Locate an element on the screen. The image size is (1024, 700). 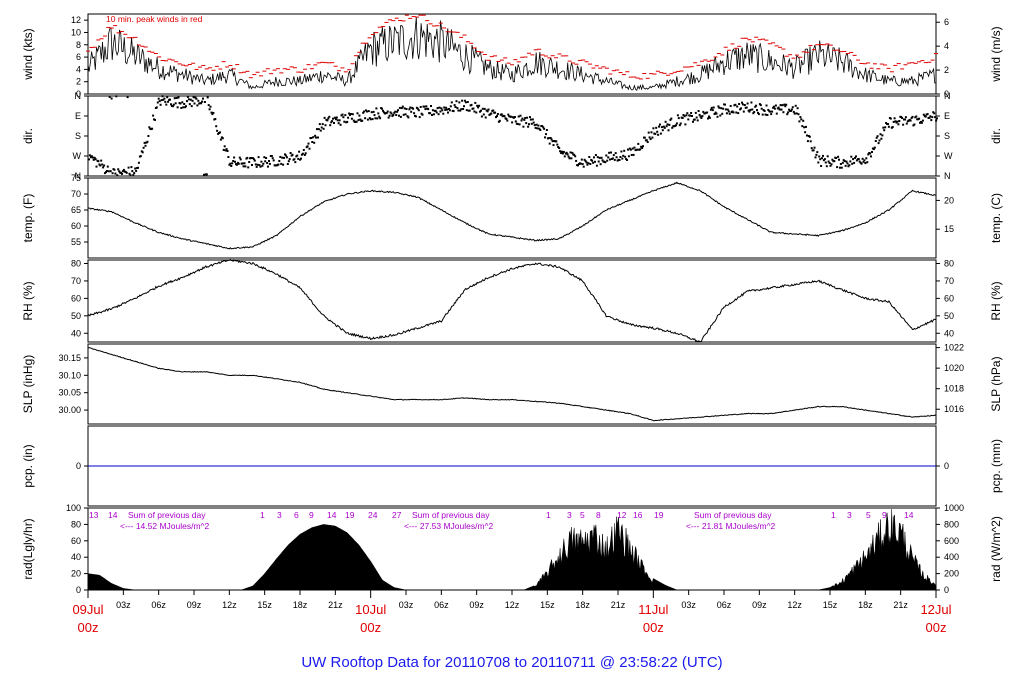
x-tick-label: 06z is located at coordinates (158, 605).